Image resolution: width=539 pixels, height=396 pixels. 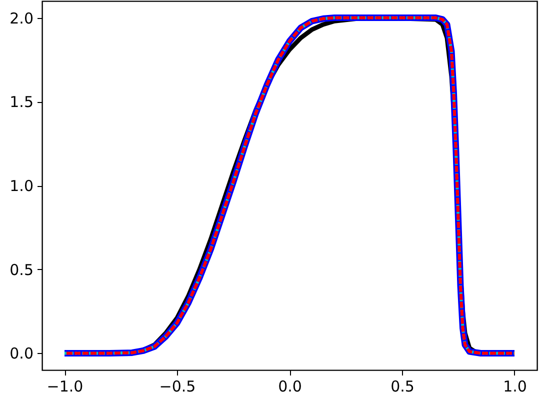 What do you see at coordinates (65, 387) in the screenshot?
I see `x-tick-label: −1.0` at bounding box center [65, 387].